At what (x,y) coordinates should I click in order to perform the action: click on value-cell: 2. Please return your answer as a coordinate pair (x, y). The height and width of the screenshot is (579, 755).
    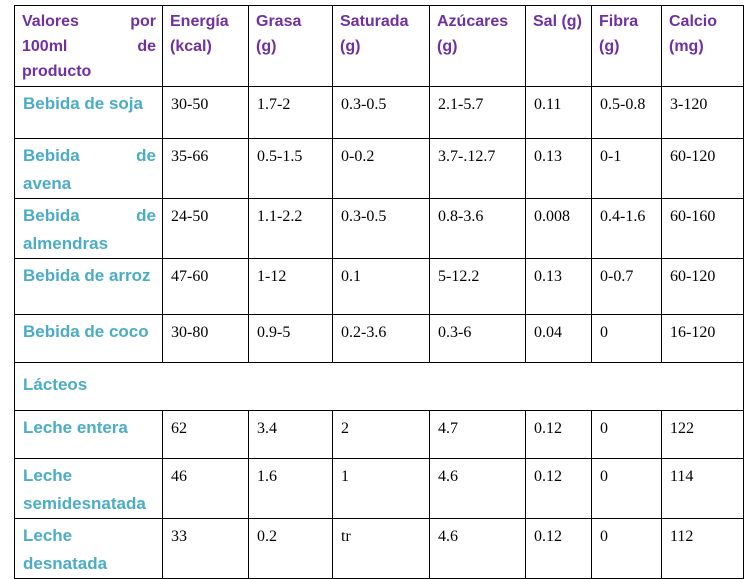
    Looking at the image, I should click on (381, 434).